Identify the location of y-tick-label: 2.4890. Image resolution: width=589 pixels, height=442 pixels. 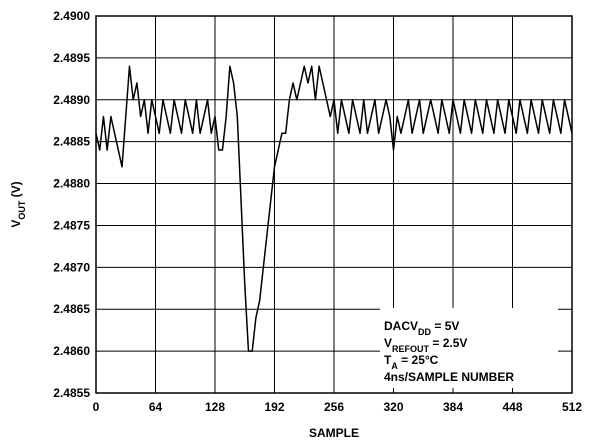
(71, 100).